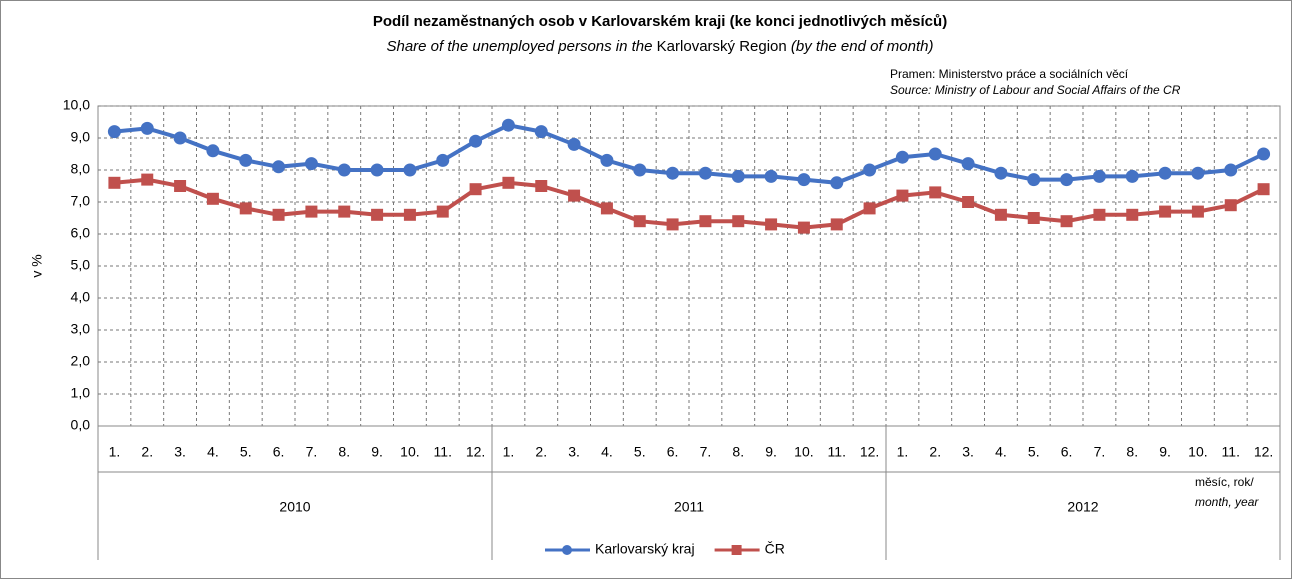 The height and width of the screenshot is (579, 1292). I want to click on y-tick-label: 9,0, so click(81, 137).